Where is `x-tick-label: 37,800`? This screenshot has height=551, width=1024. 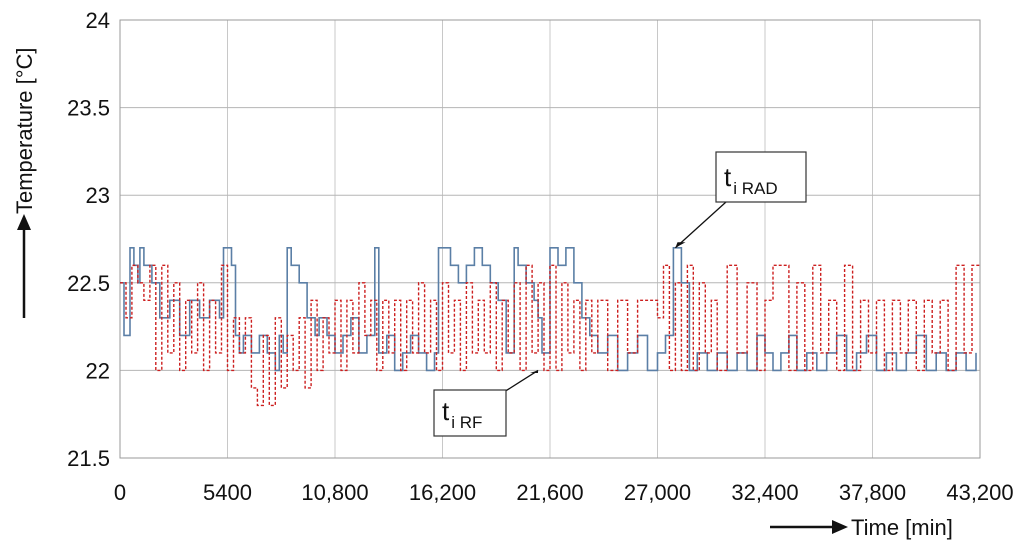 x-tick-label: 37,800 is located at coordinates (872, 492).